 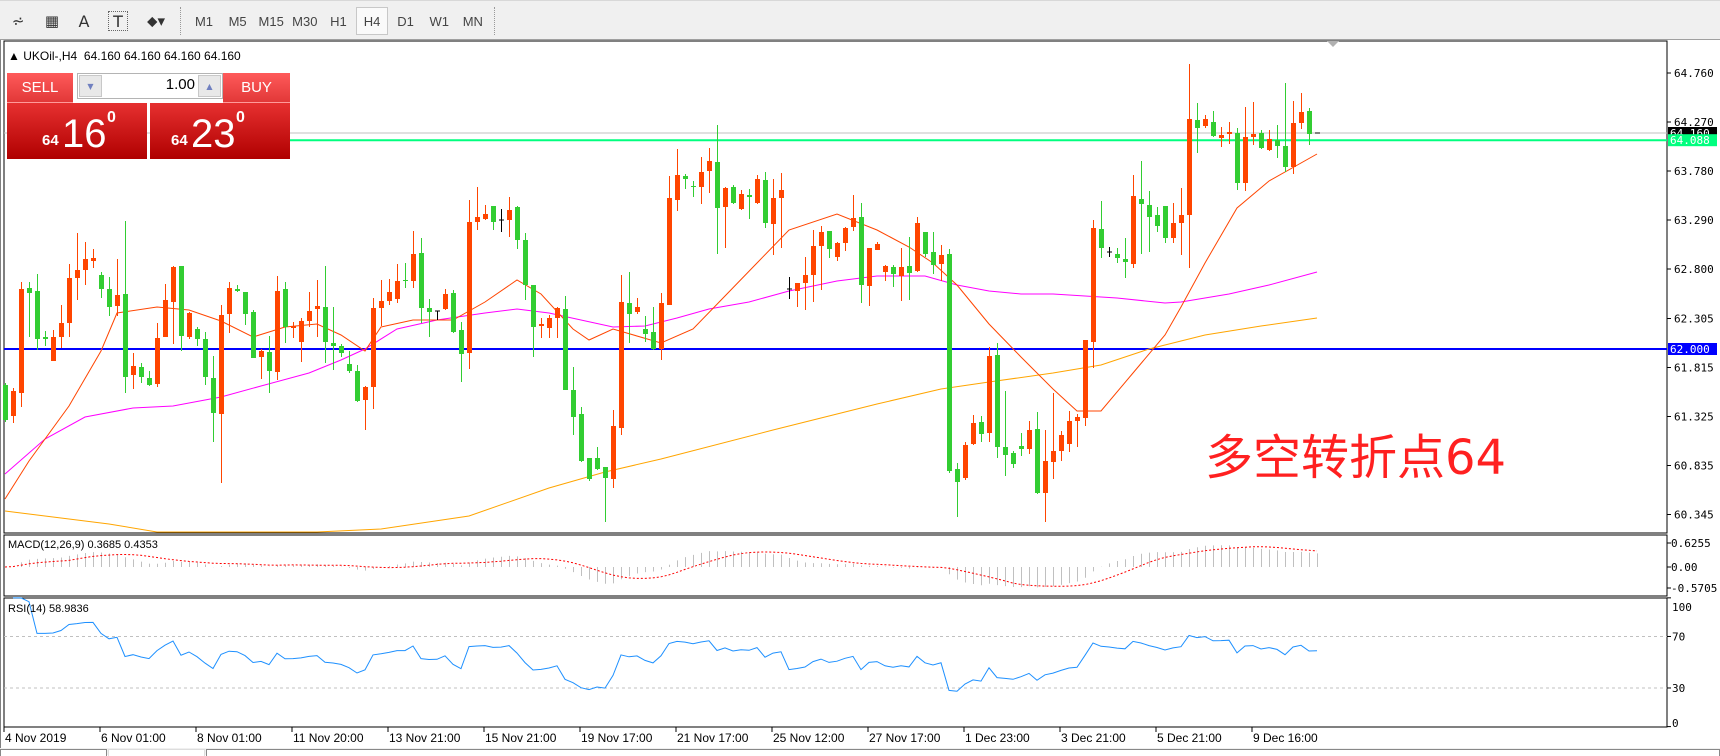 What do you see at coordinates (90, 86) in the screenshot?
I see `lot-decrease-arrow-icon: ▼` at bounding box center [90, 86].